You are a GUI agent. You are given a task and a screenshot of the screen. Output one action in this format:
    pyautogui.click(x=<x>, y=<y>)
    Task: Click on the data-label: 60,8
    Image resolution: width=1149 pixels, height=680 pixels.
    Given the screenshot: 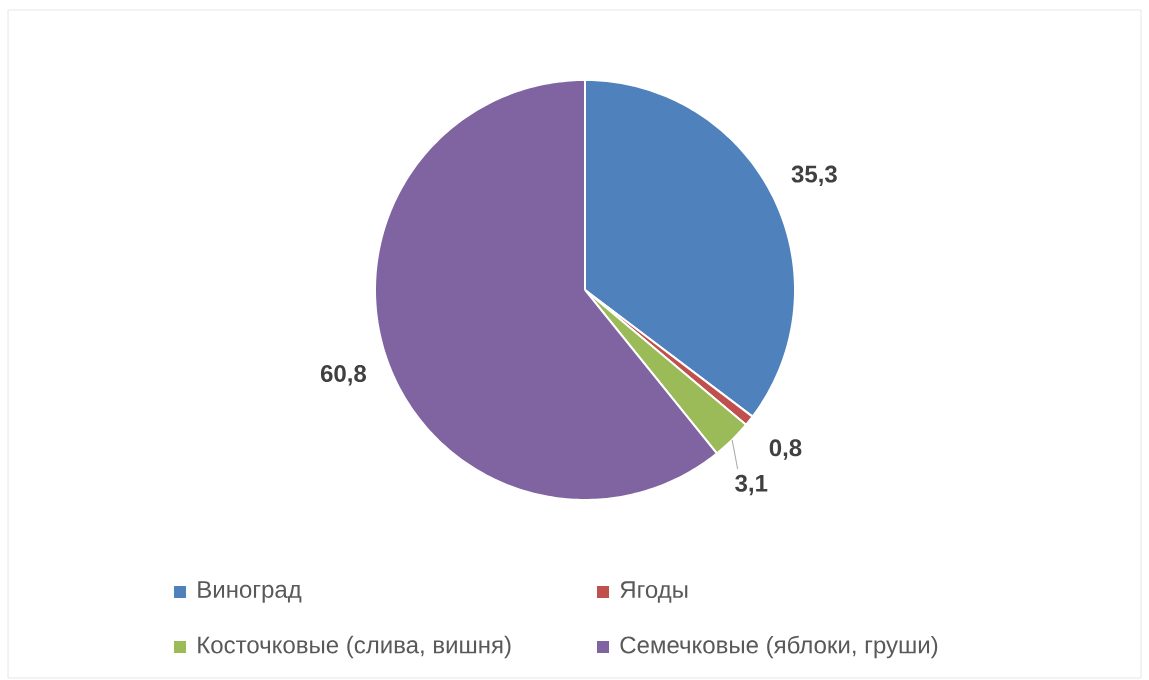 What is the action you would take?
    pyautogui.click(x=343, y=375)
    